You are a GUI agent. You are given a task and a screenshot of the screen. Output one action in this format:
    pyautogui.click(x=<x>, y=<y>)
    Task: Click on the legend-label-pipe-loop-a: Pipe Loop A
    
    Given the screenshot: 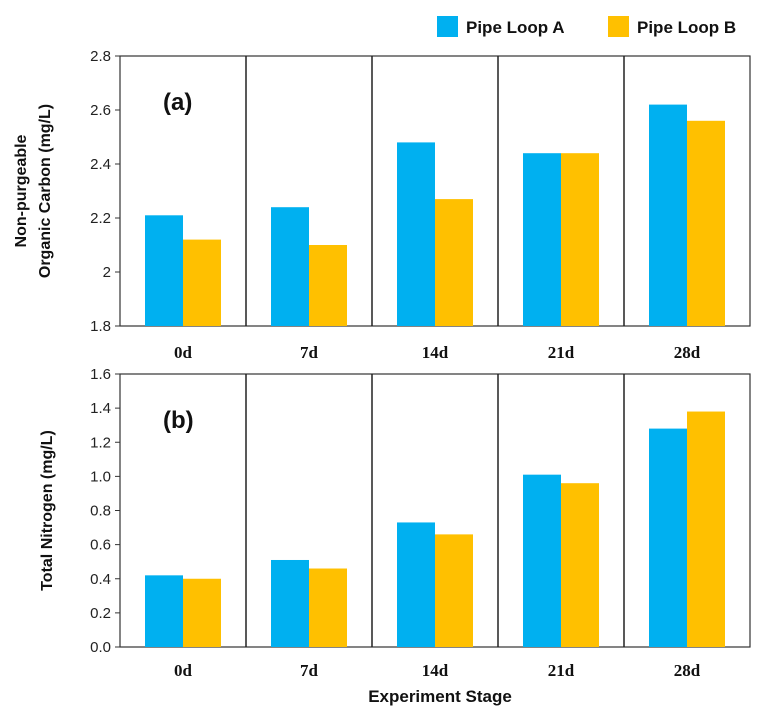 What is the action you would take?
    pyautogui.click(x=515, y=27)
    